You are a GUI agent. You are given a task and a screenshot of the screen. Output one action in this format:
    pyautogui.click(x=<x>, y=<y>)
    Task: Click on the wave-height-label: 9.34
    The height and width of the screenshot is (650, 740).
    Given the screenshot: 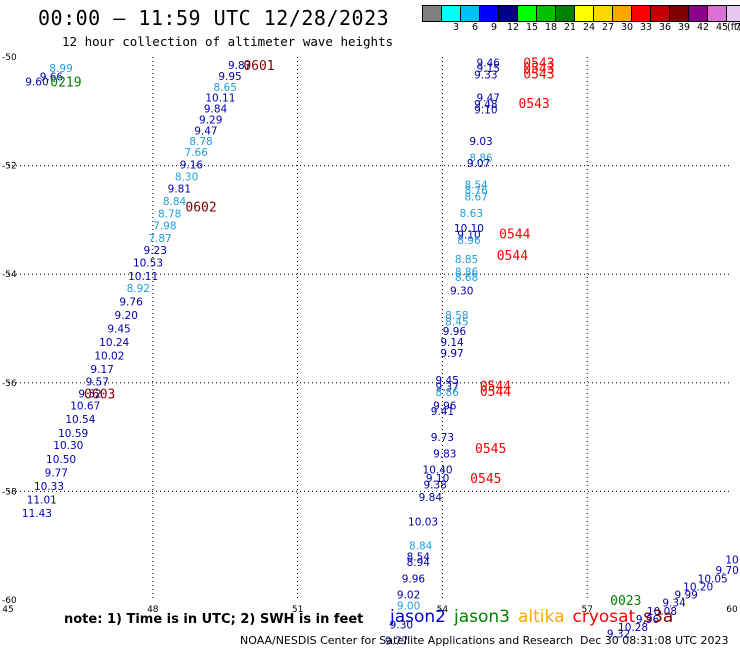 What is the action you would take?
    pyautogui.click(x=674, y=604)
    